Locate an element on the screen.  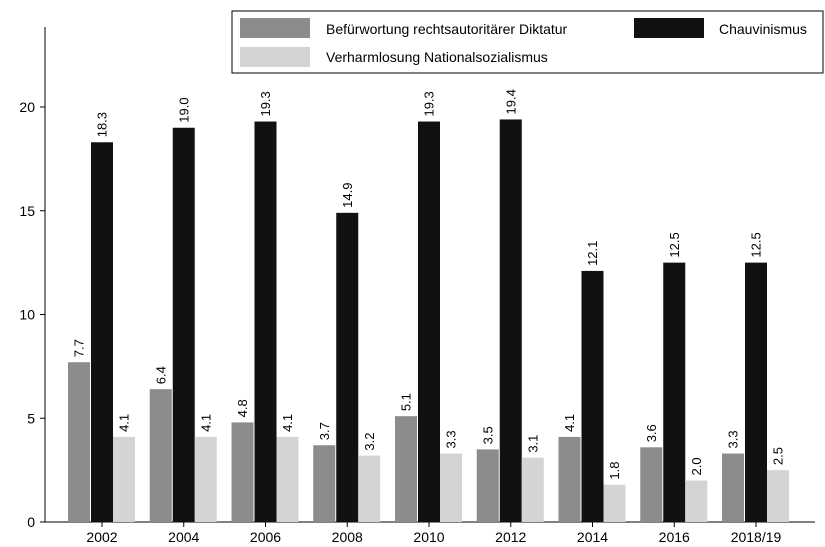
y-tick-label: 0 is located at coordinates (31, 522).